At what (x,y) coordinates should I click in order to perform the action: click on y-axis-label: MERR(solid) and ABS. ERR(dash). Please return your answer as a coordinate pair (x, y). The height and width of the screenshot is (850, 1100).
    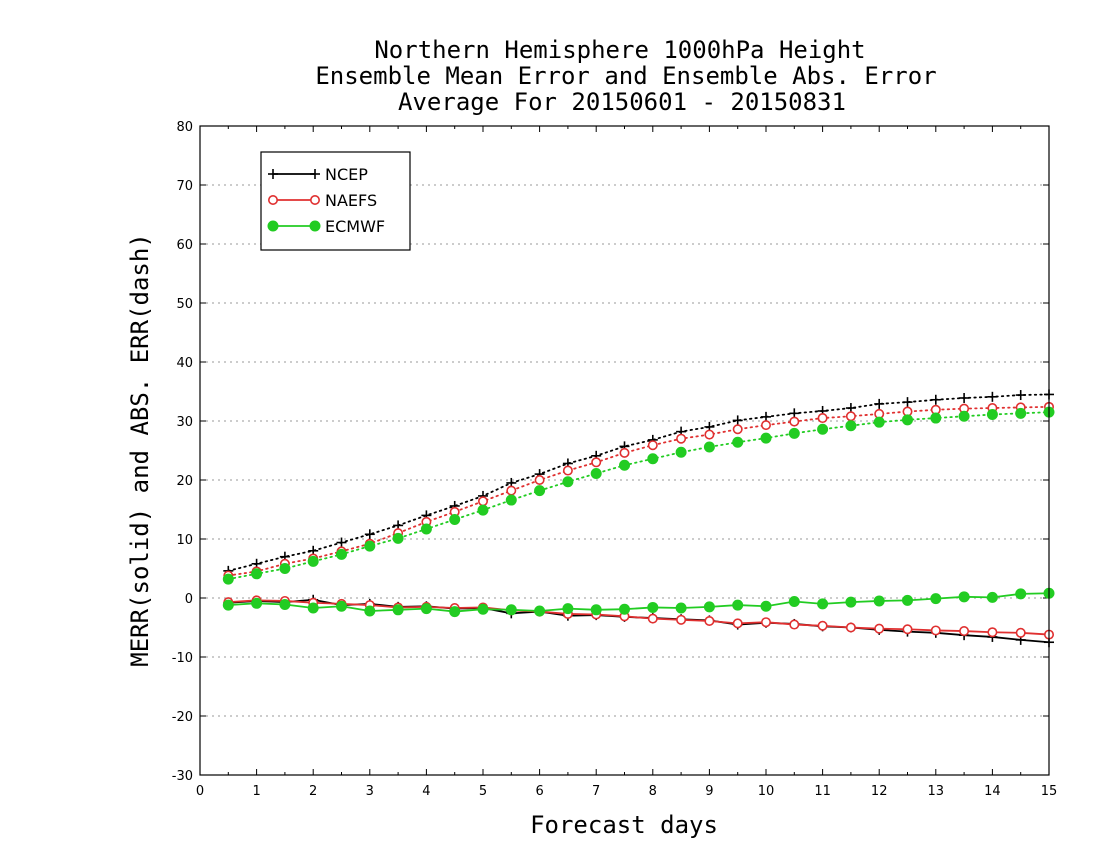
    Looking at the image, I should click on (140, 449).